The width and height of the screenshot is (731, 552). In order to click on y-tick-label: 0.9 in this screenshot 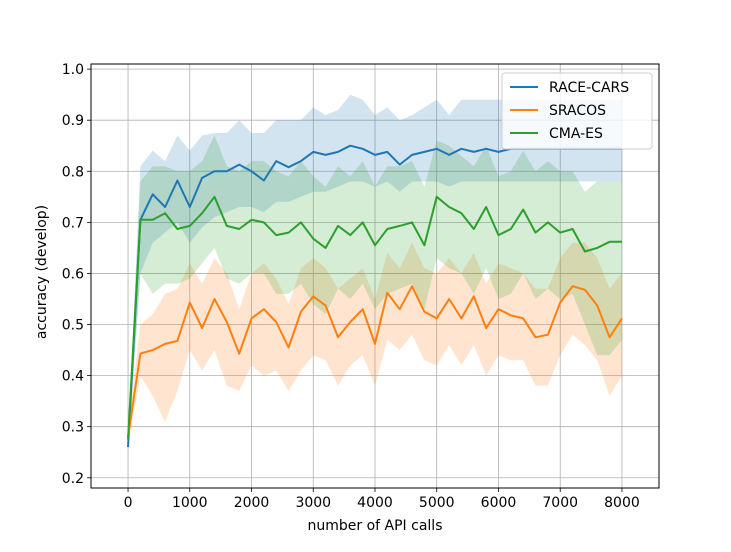, I will do `click(73, 121)`.